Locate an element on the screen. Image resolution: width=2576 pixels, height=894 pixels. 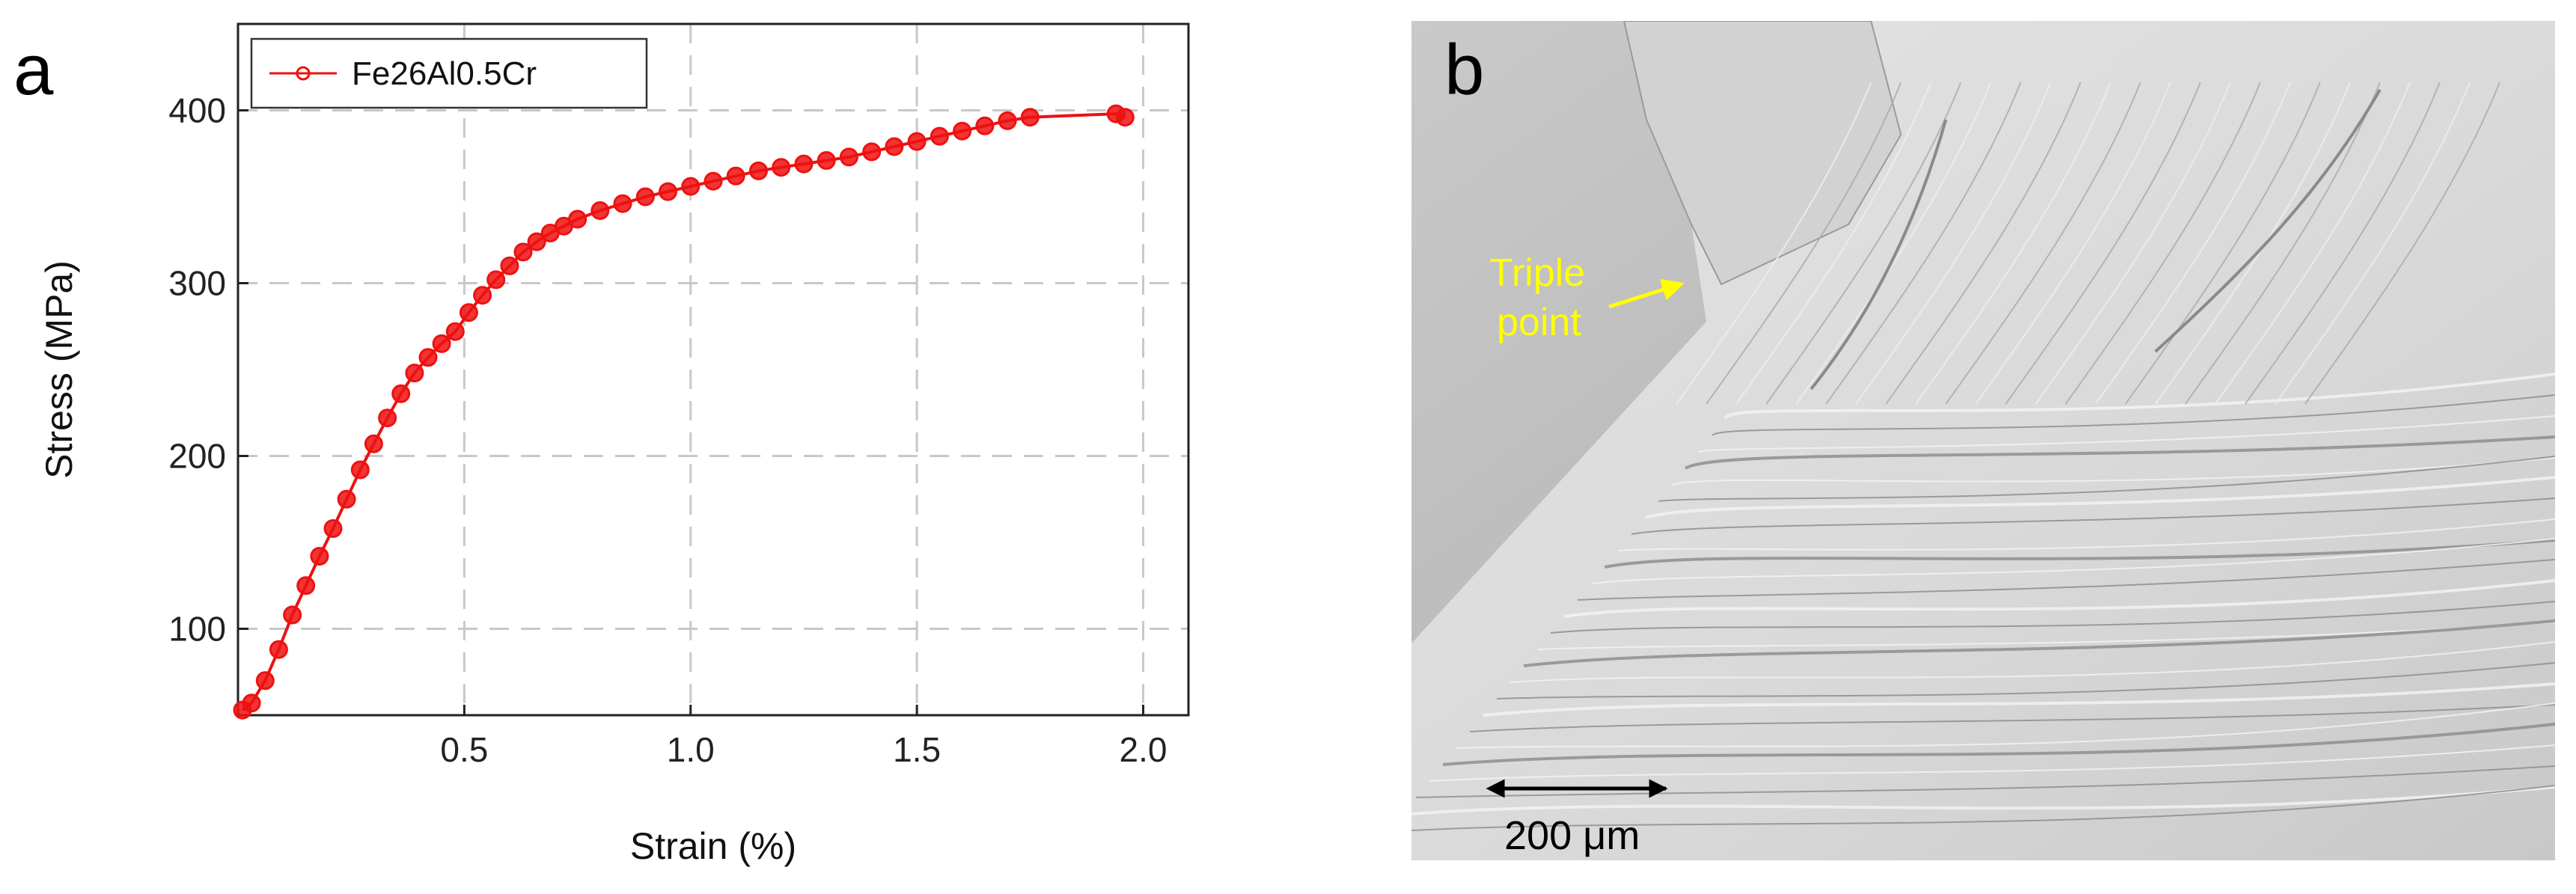
grain-ridge is located at coordinates (2267, 221).